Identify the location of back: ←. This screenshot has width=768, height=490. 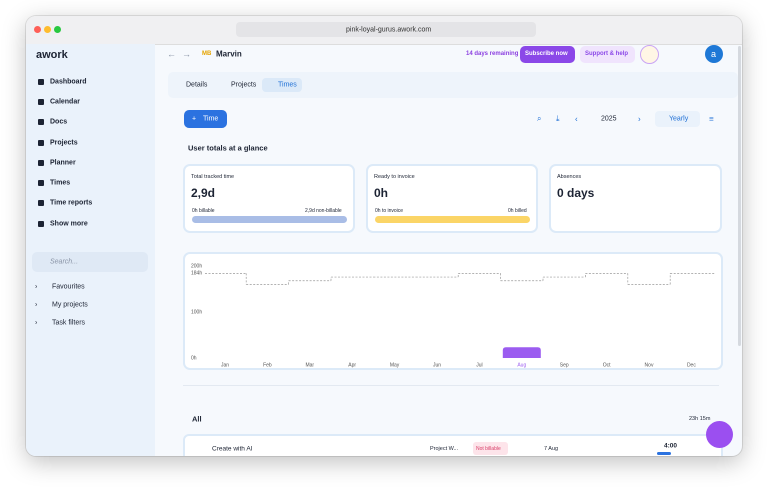
(171, 54).